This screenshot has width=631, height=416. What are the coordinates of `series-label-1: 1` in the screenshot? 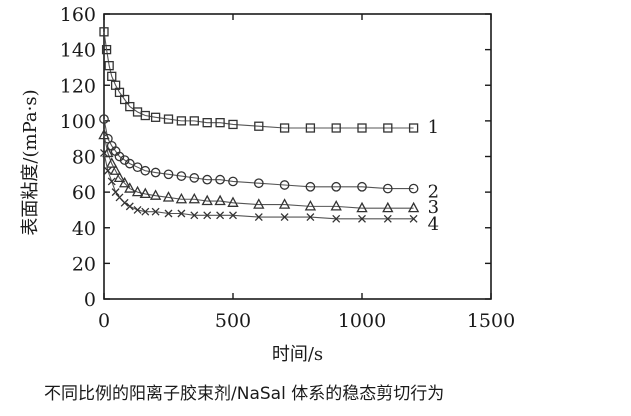 It's located at (433, 127).